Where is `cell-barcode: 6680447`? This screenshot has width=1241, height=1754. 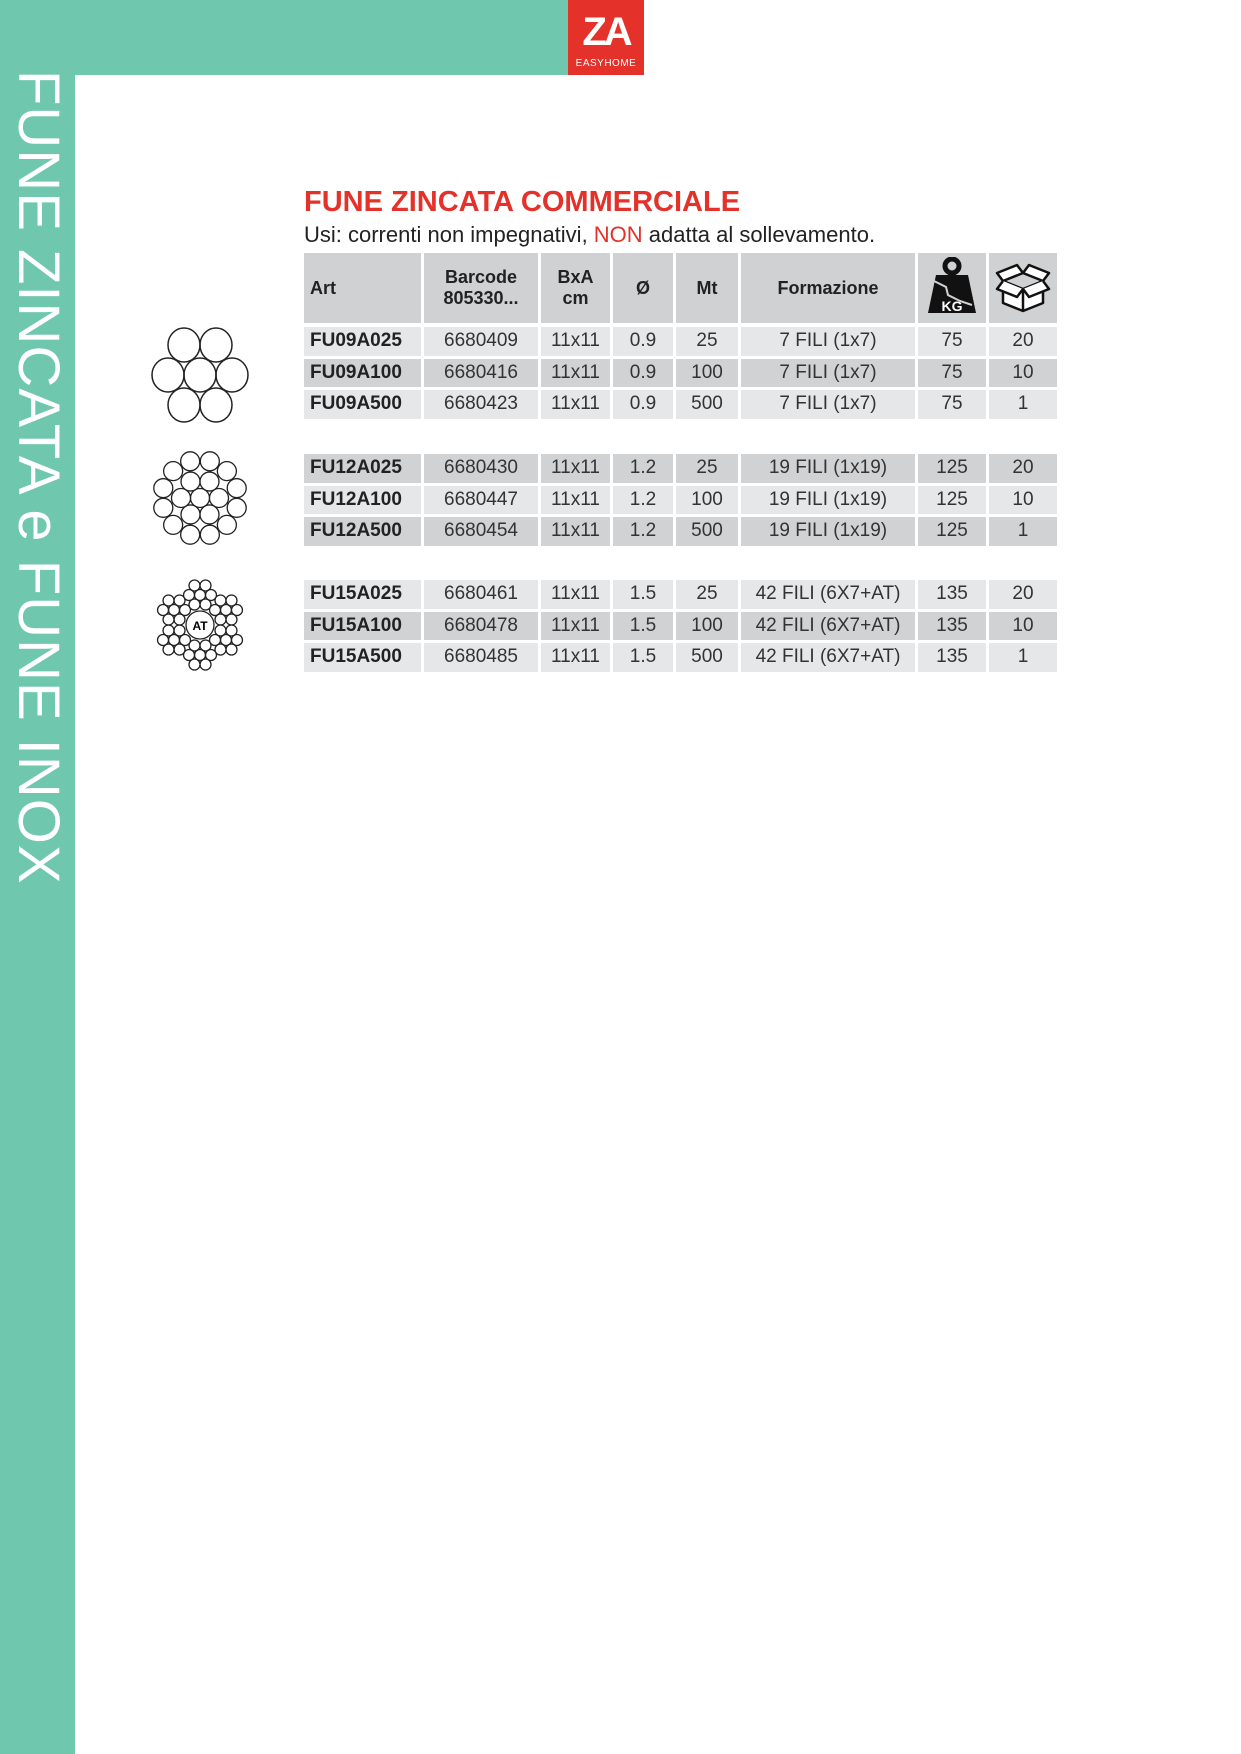 cell-barcode: 6680447 is located at coordinates (481, 499).